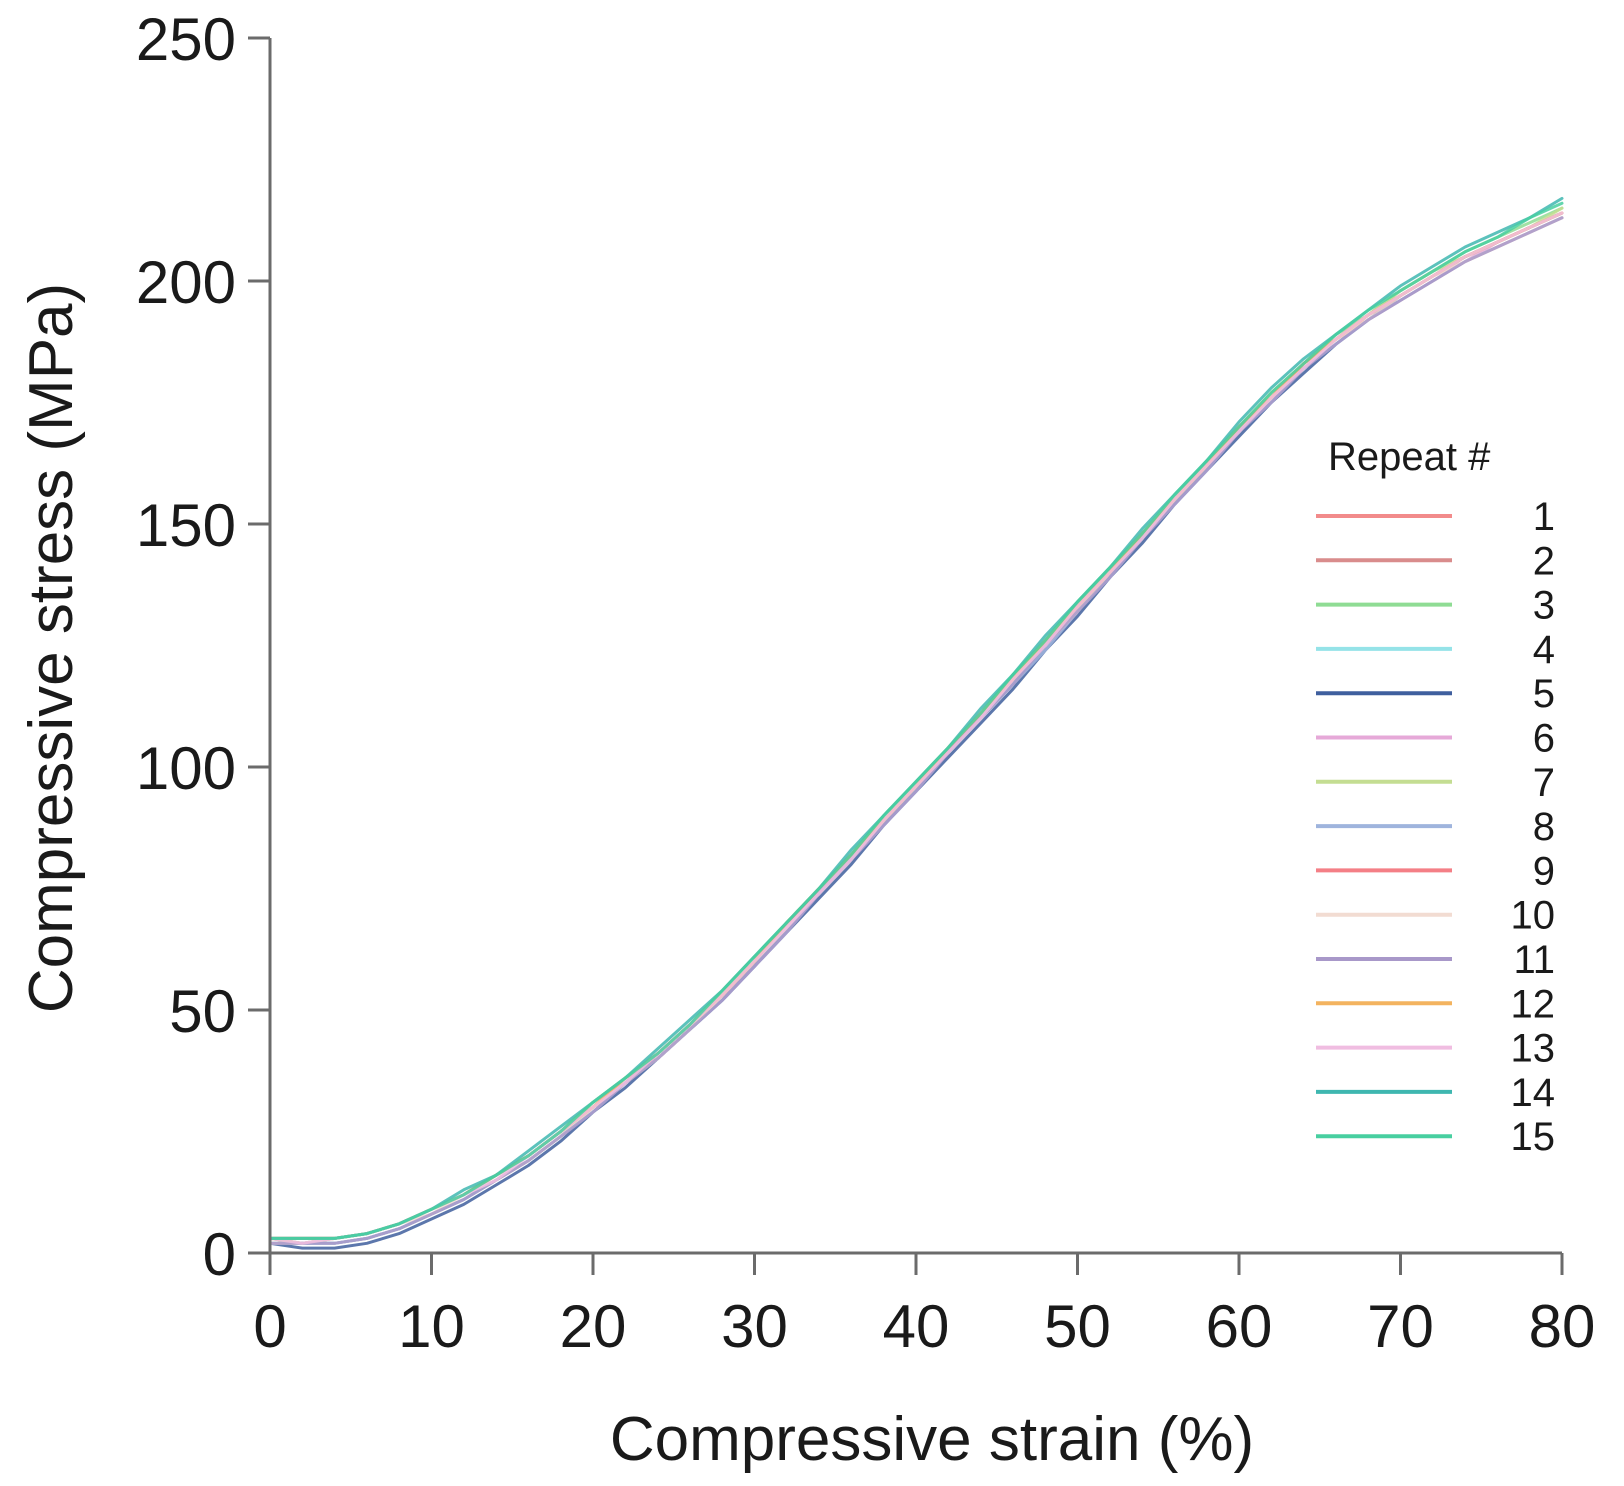 The height and width of the screenshot is (1486, 1624). I want to click on y-axis-title: Compressive stress (MPa), so click(51, 648).